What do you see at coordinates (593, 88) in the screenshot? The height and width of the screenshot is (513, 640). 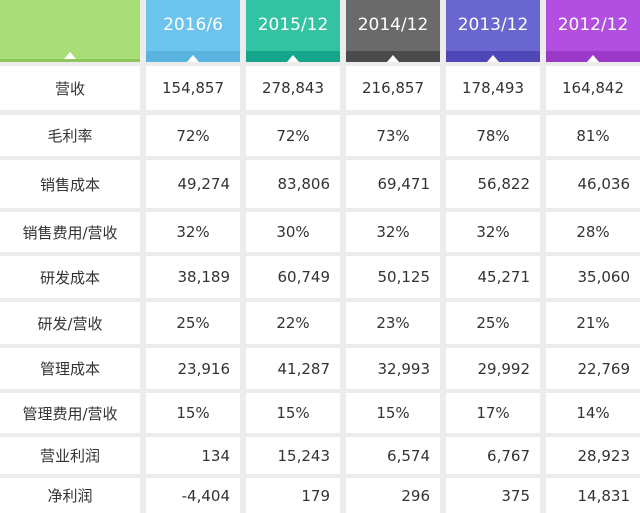 I see `table-cell: 164,842` at bounding box center [593, 88].